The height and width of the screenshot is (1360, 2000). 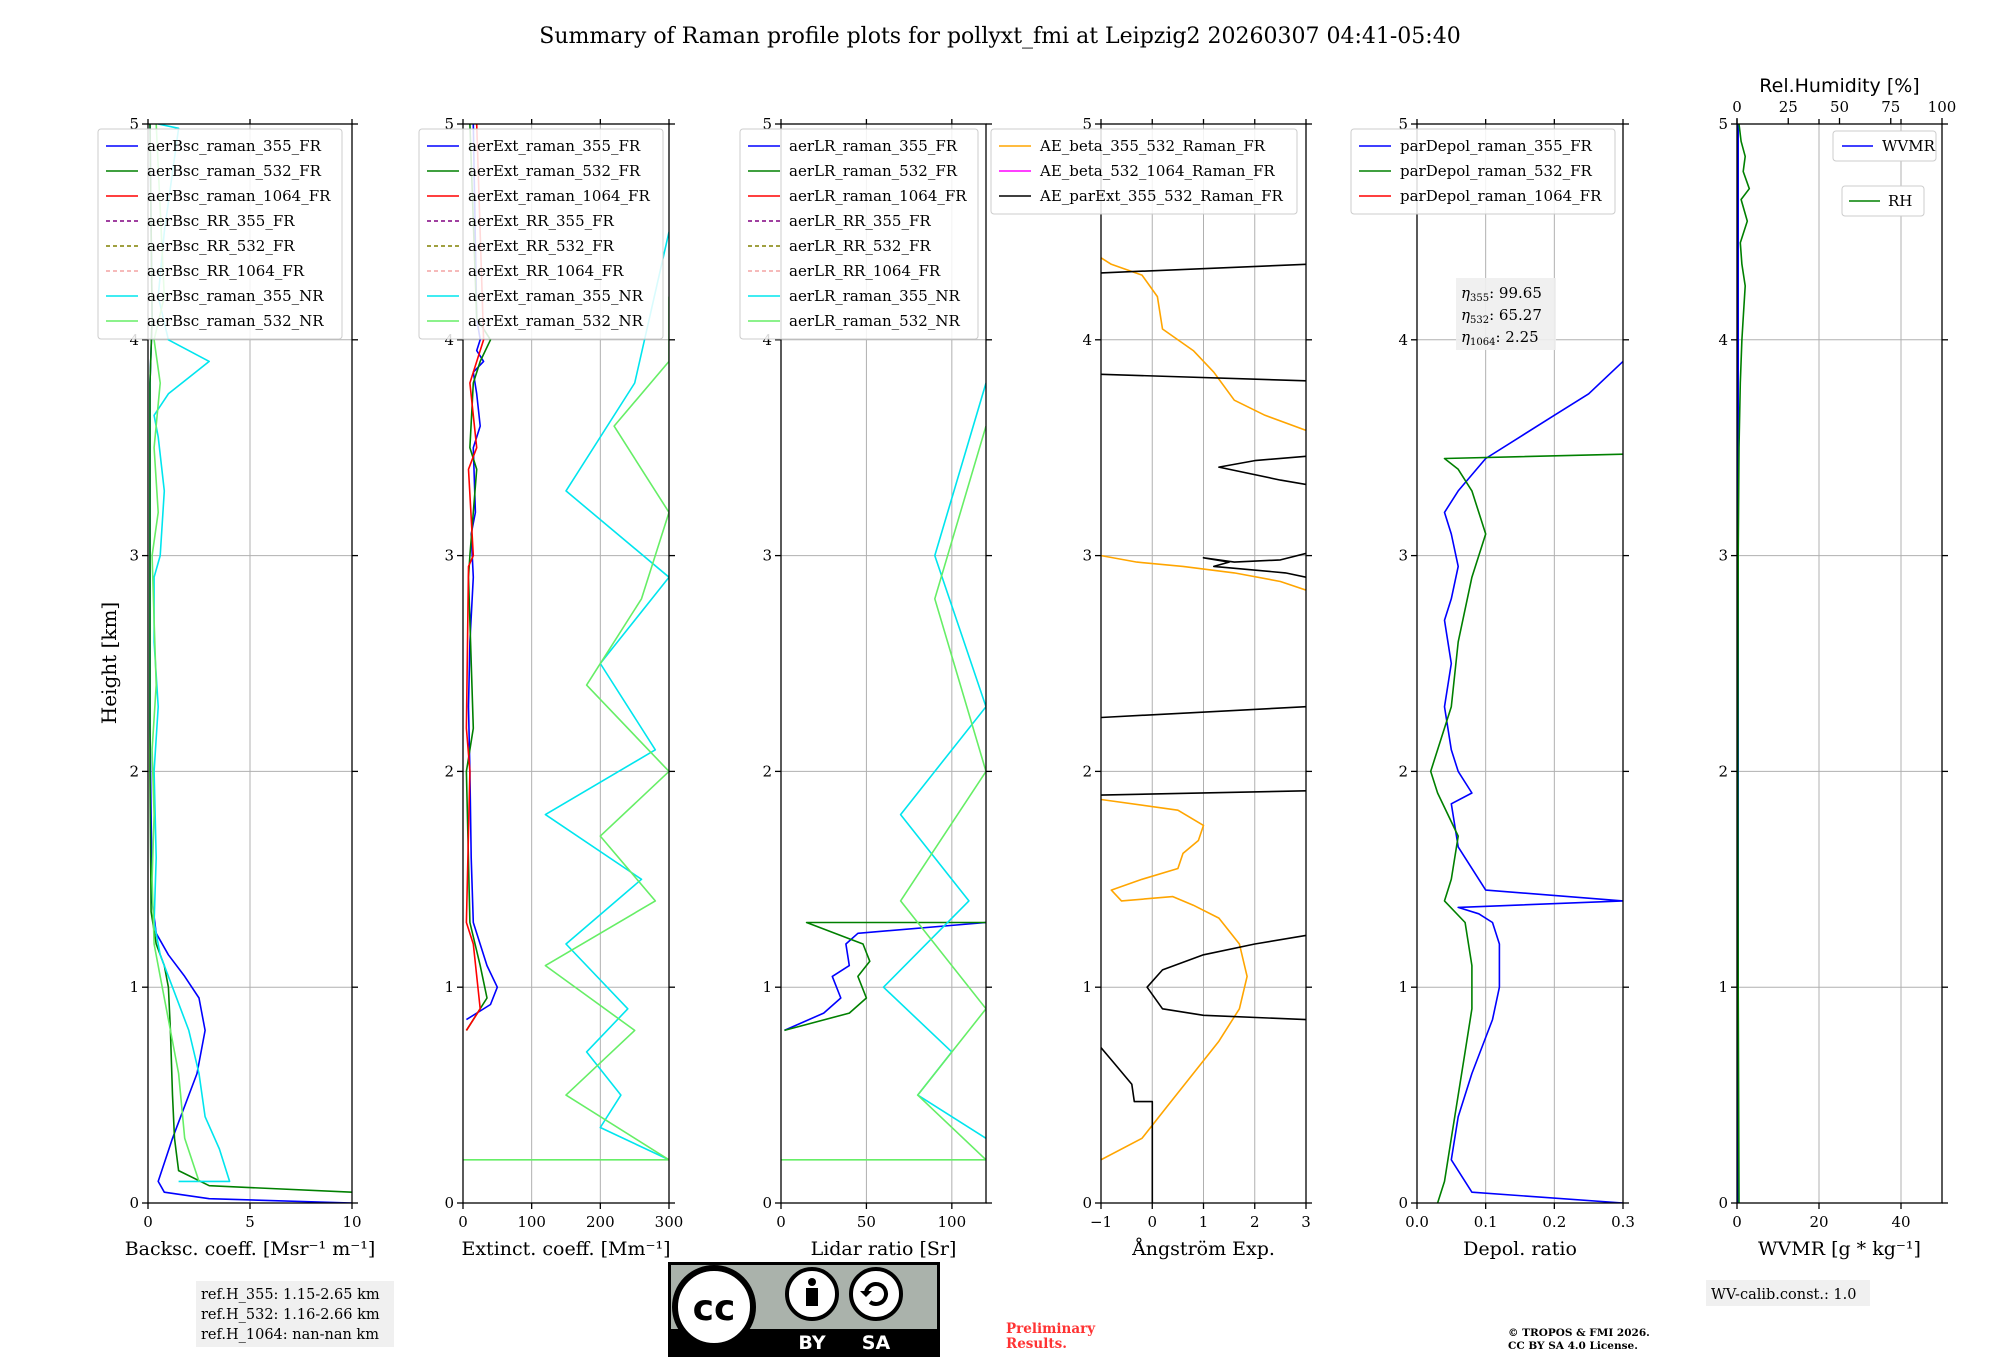 I want to click on series-aerLR_raman_532_FR, so click(x=885, y=976).